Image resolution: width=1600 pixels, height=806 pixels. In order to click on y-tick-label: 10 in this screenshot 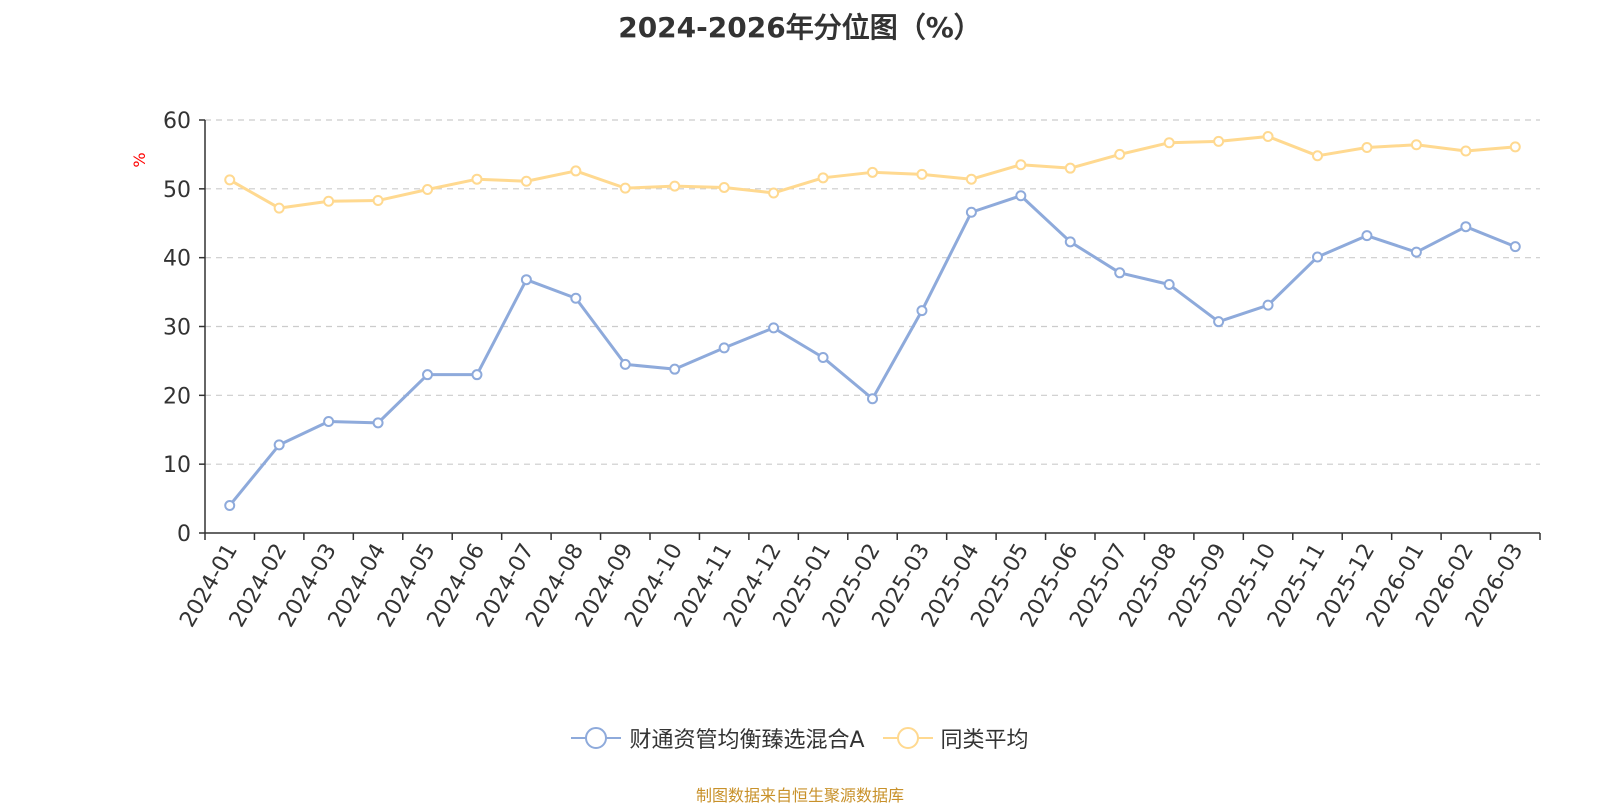, I will do `click(177, 465)`.